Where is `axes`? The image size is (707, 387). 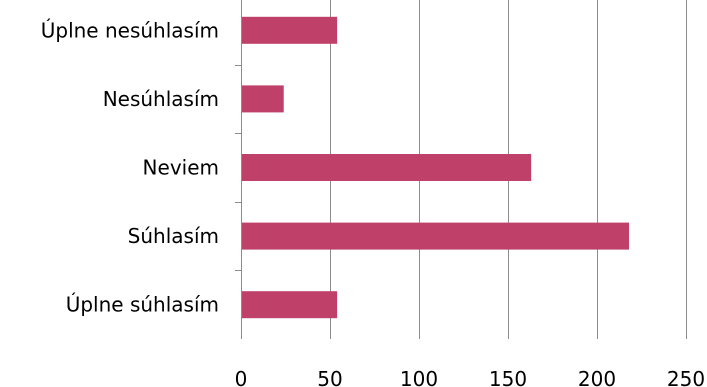
axes is located at coordinates (238, 169).